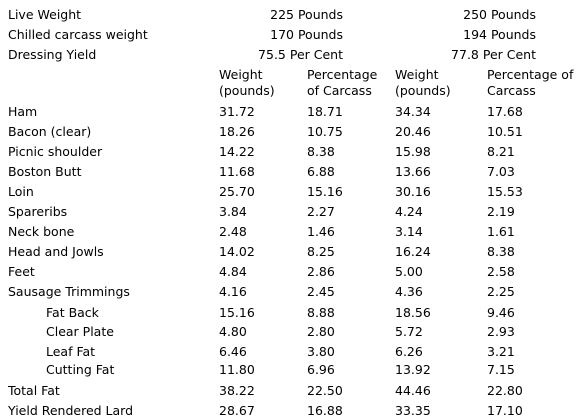 The height and width of the screenshot is (419, 584). What do you see at coordinates (56, 251) in the screenshot?
I see `row-label: Head and Jowls` at bounding box center [56, 251].